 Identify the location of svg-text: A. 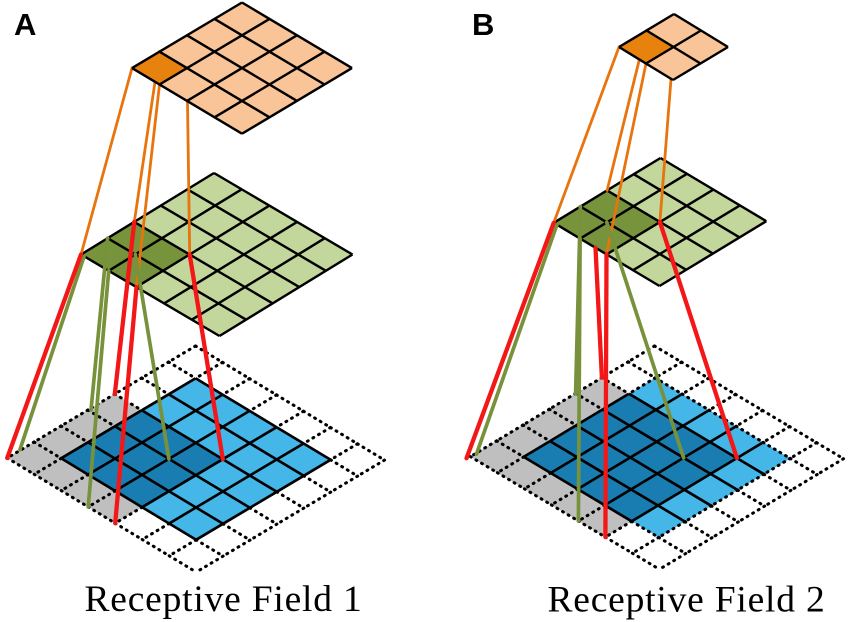
(25, 24).